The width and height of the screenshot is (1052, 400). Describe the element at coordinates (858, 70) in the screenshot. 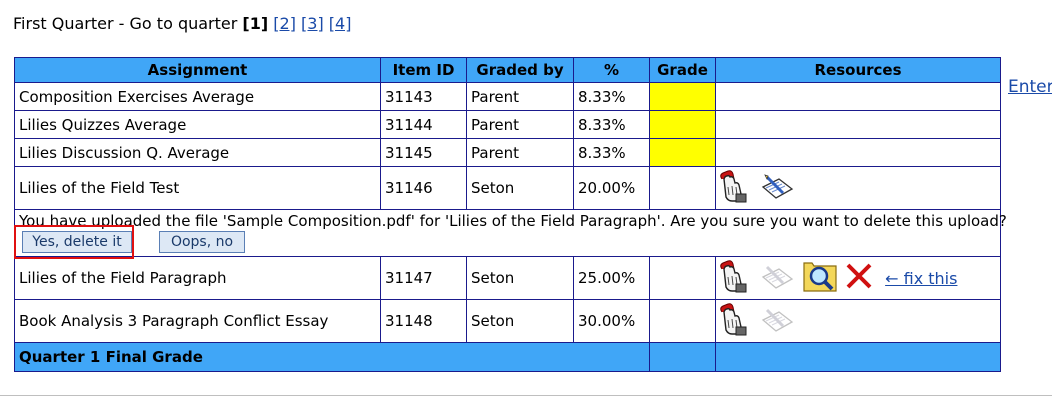

I see `header-resources: Resources` at that location.